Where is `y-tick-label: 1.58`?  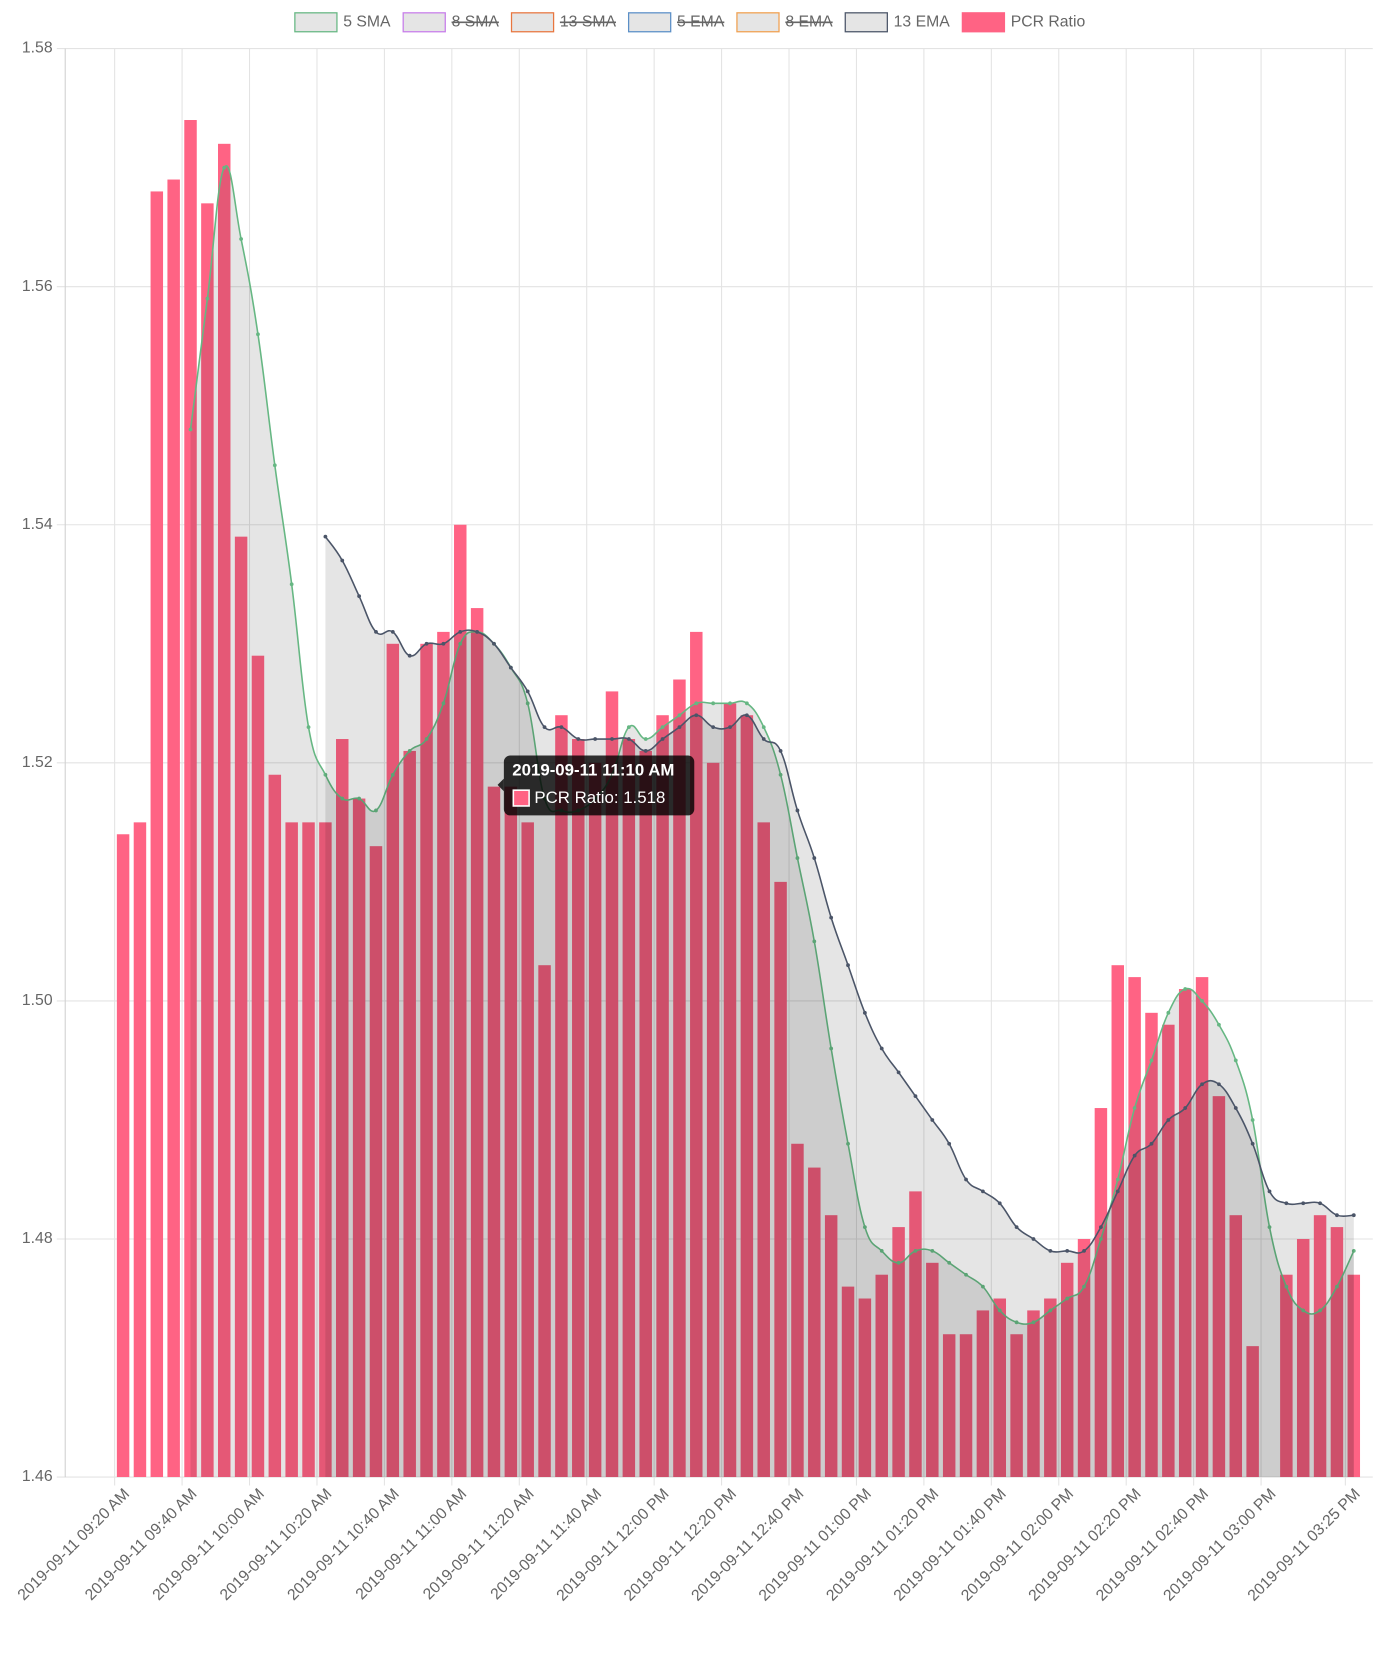
y-tick-label: 1.58 is located at coordinates (37, 48).